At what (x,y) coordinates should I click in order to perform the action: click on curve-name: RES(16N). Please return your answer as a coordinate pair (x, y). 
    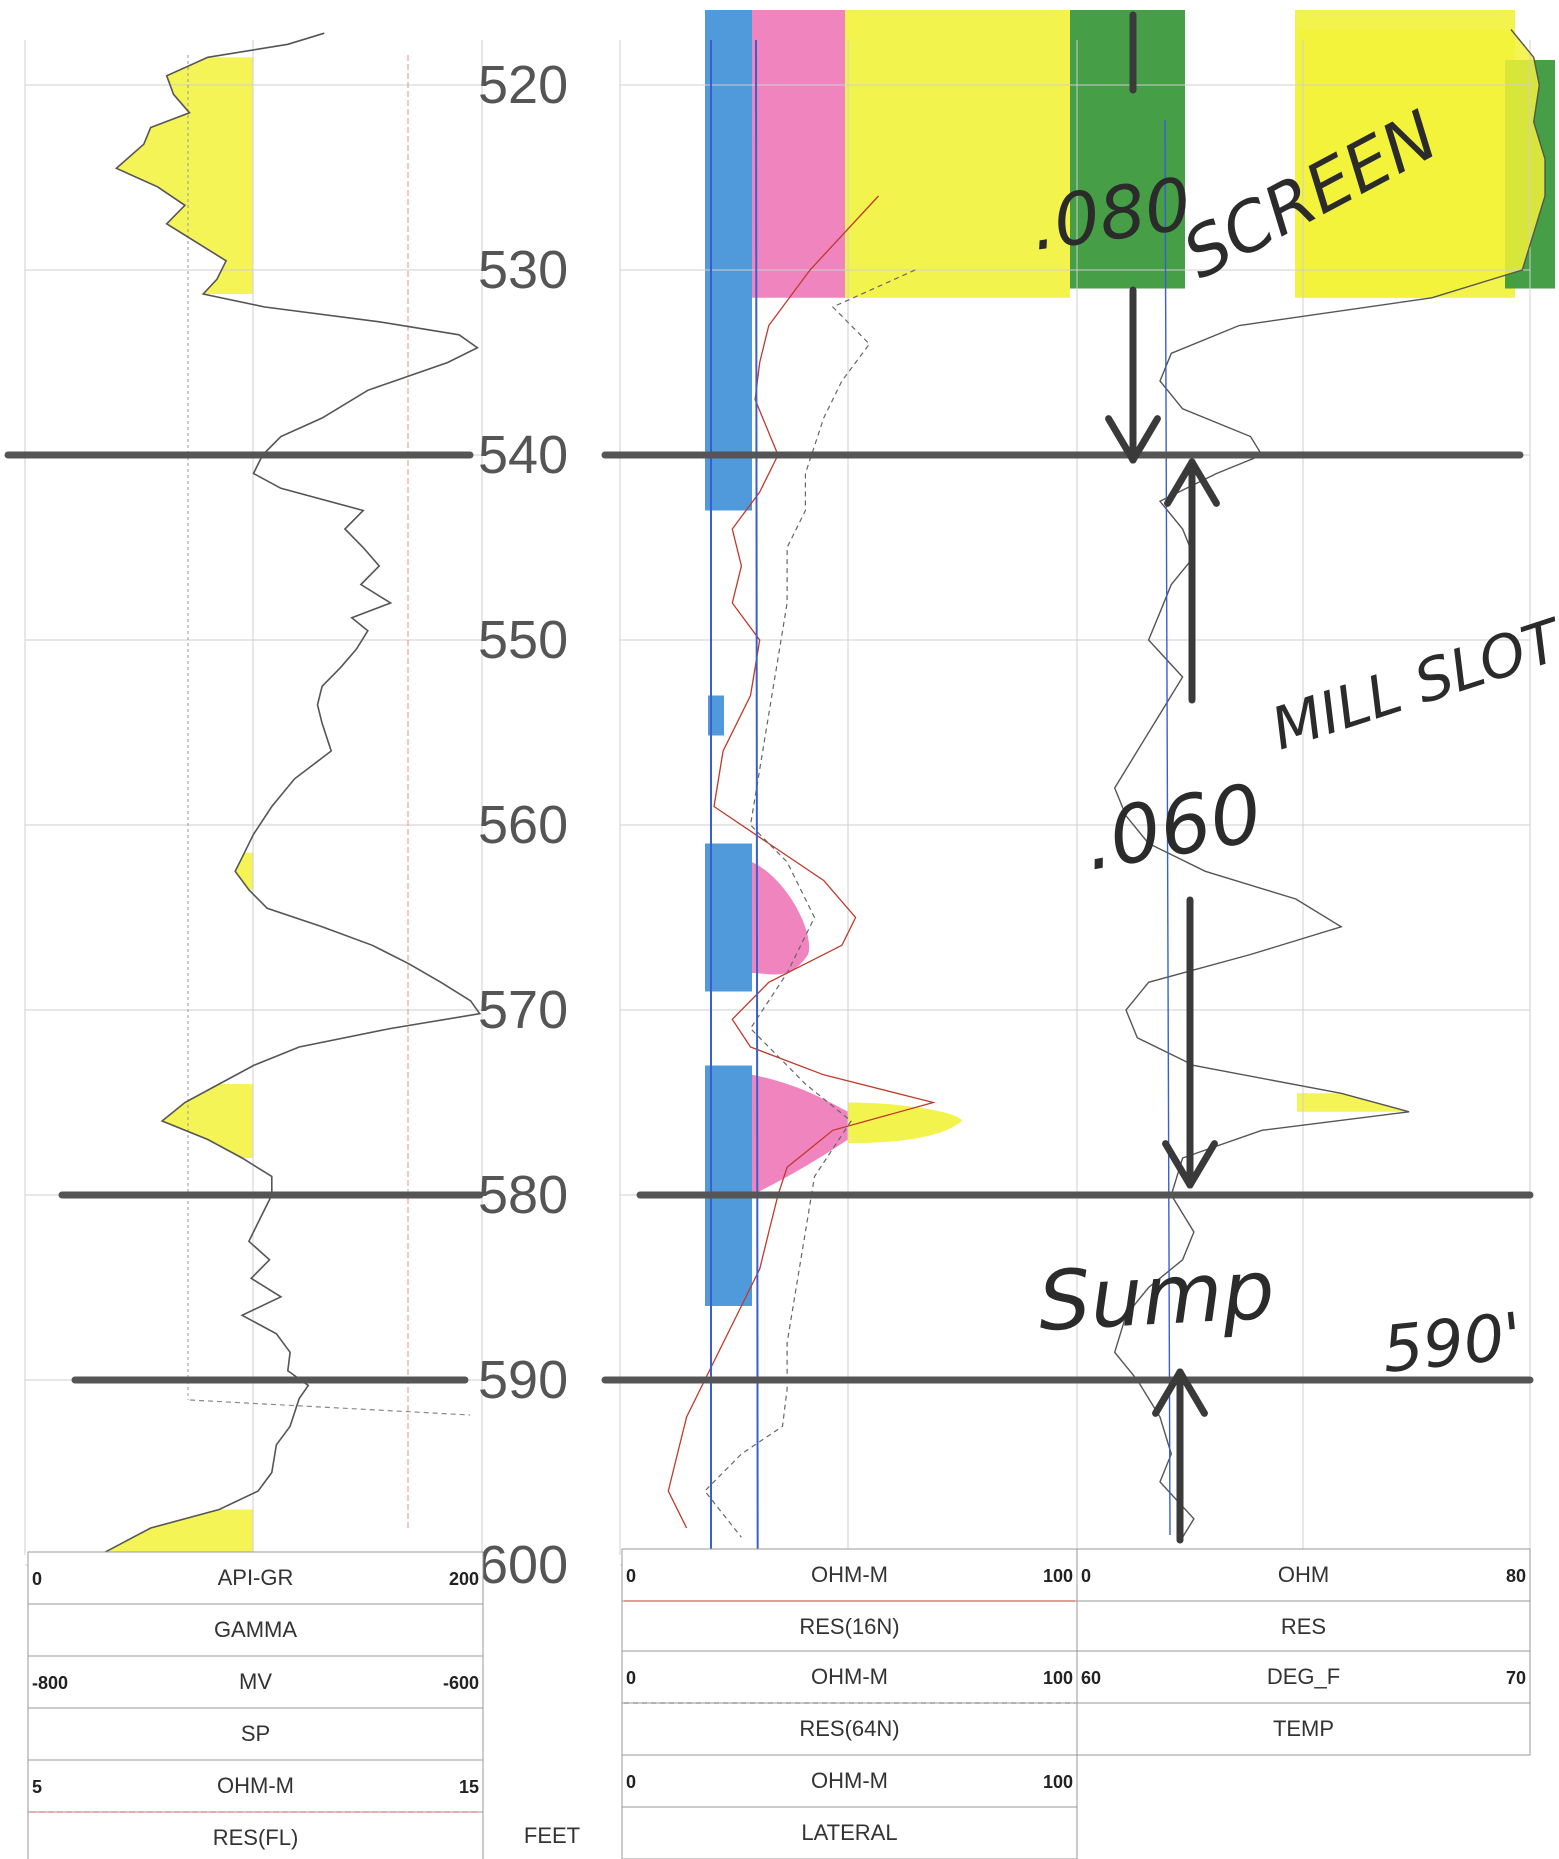
    Looking at the image, I should click on (849, 1626).